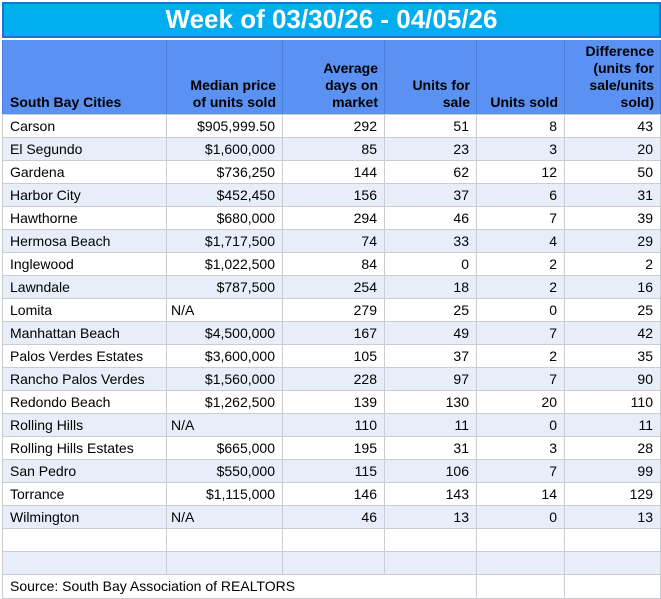 This screenshot has height=599, width=661. What do you see at coordinates (331, 20) in the screenshot?
I see `title-bar: Week of 03/30/26 - 04/05/26` at bounding box center [331, 20].